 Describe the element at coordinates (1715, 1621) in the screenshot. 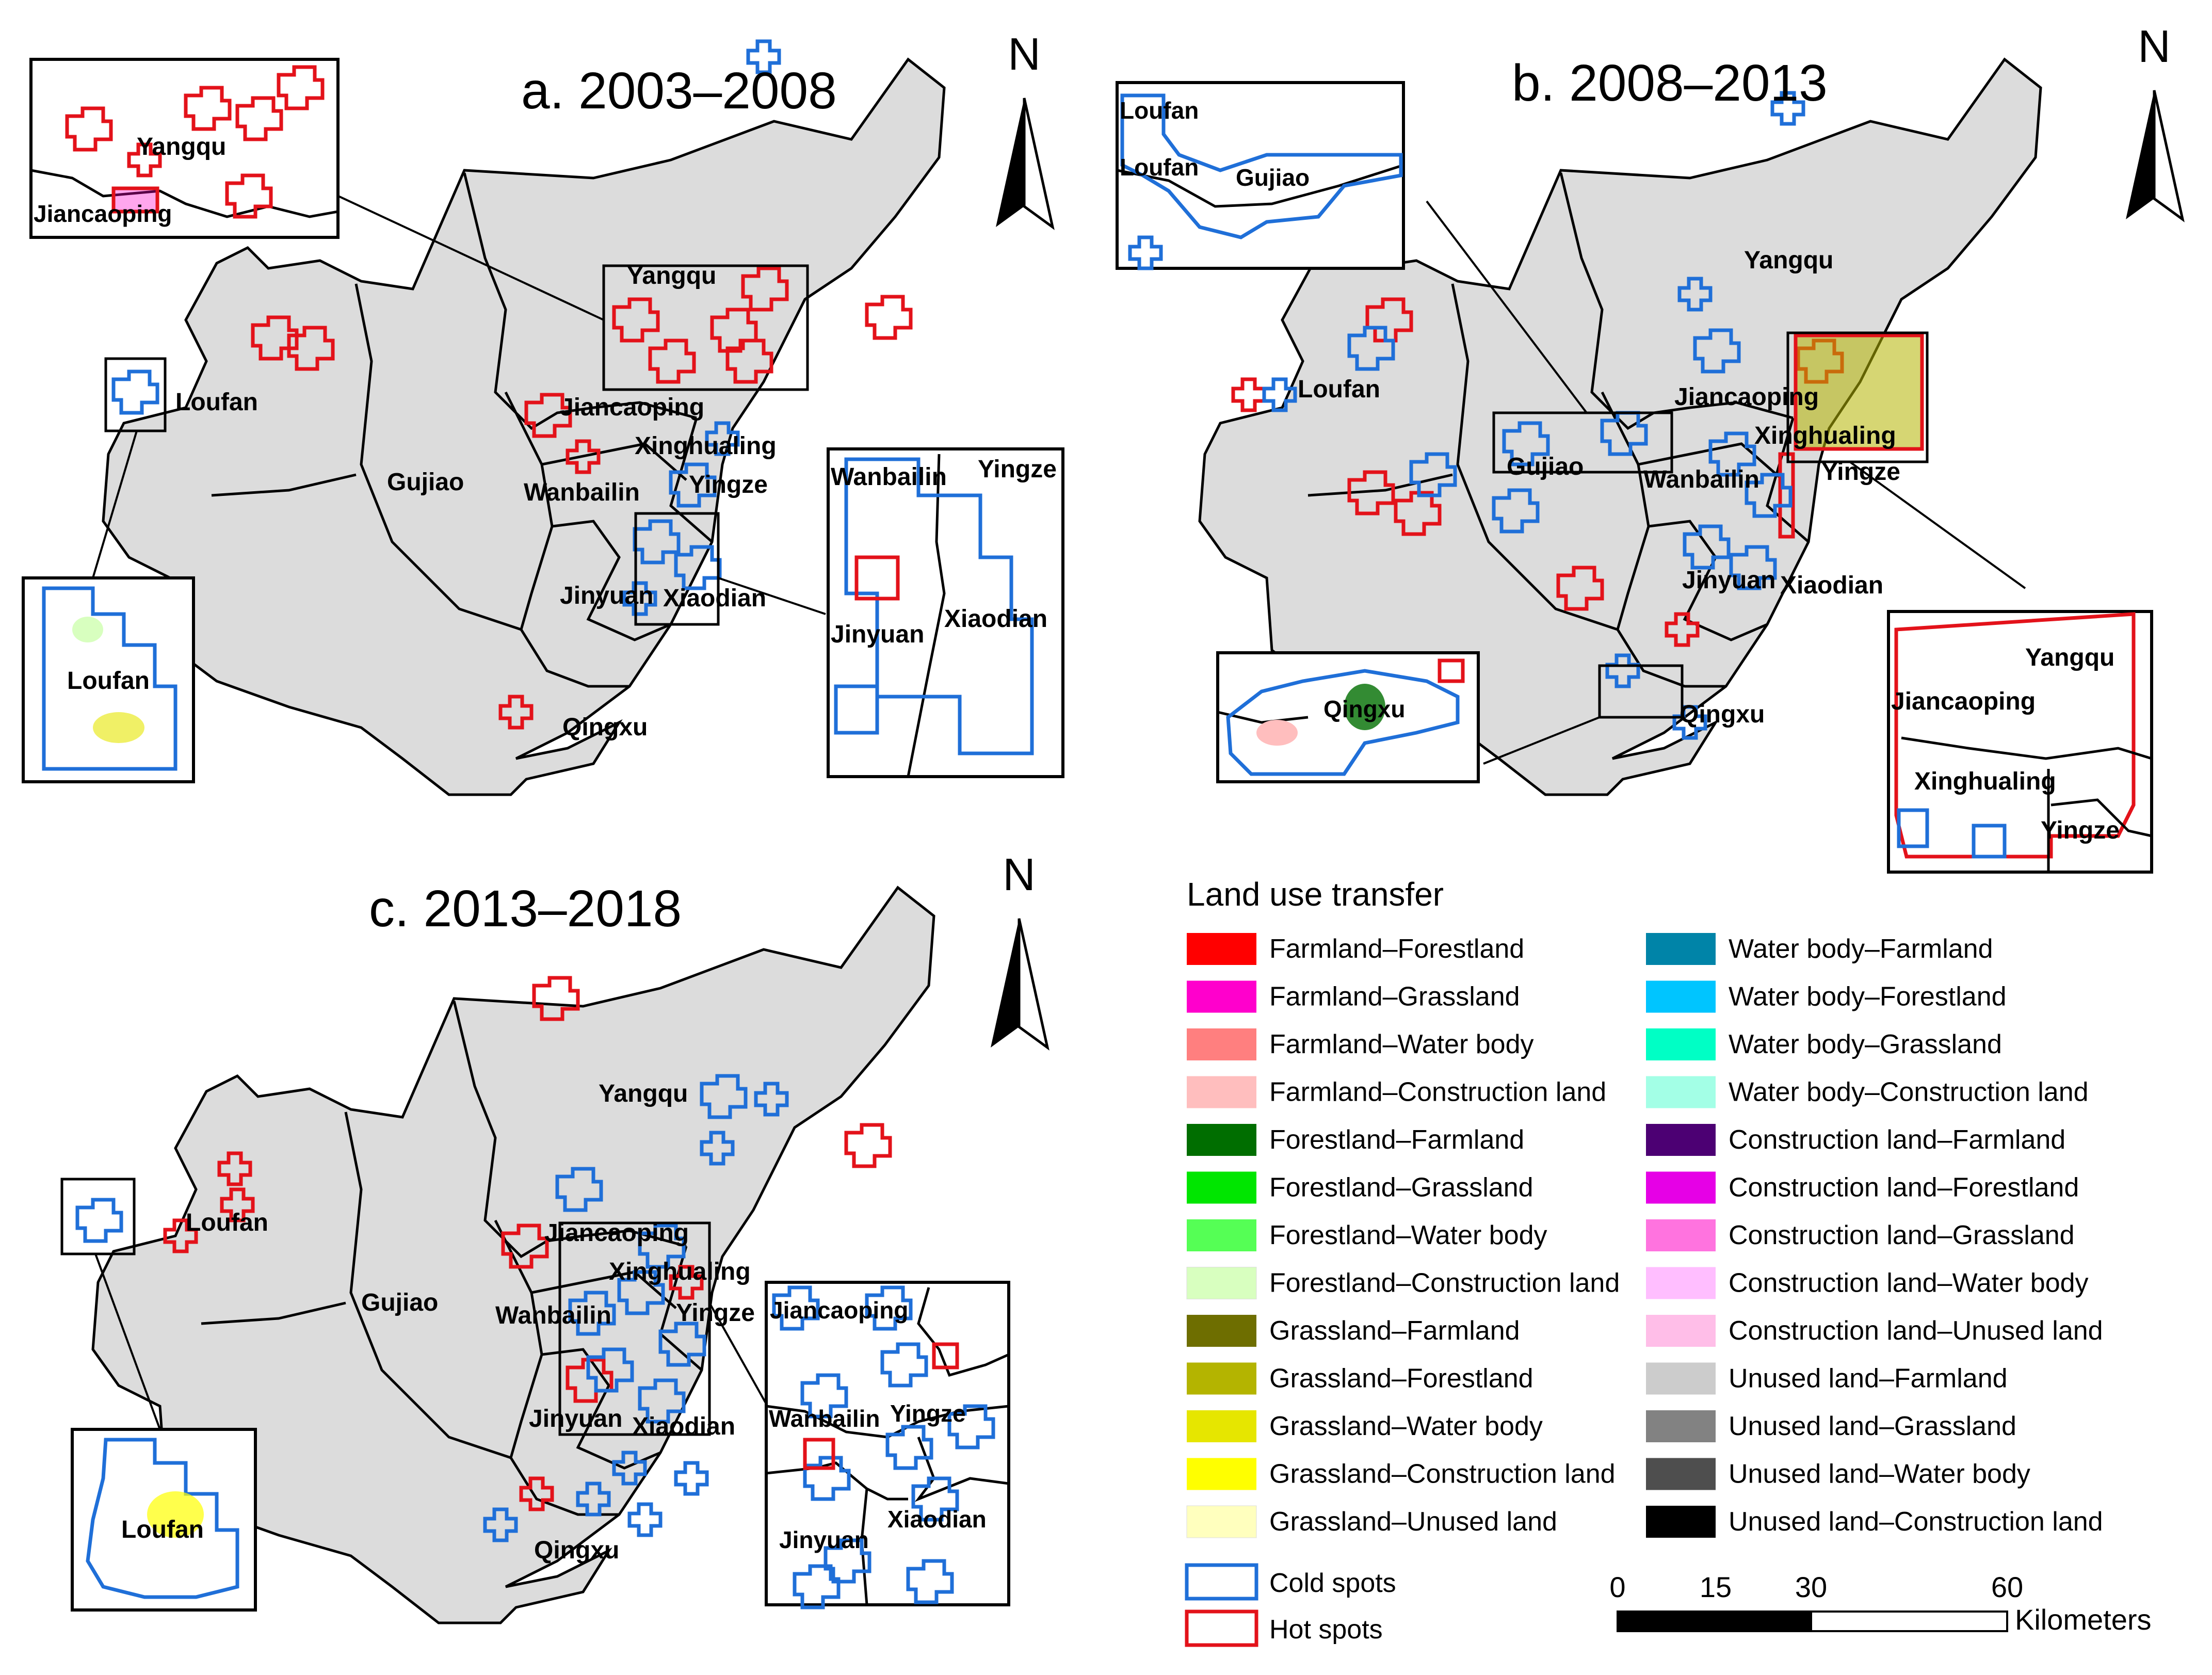

I see `scale-bar-black` at that location.